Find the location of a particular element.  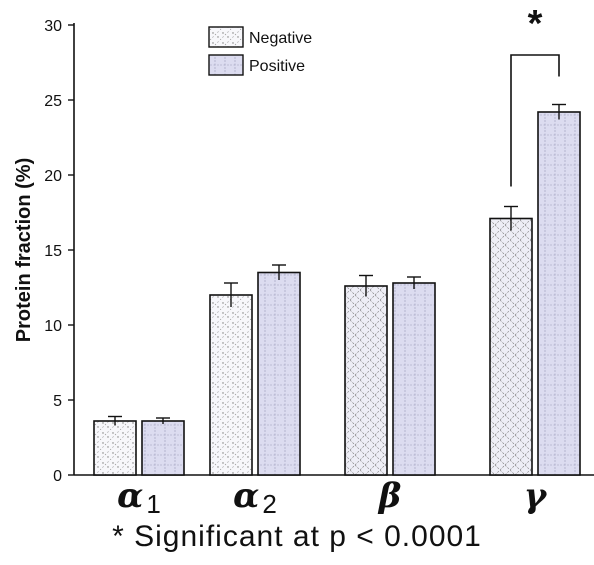

legend-label-positive: Positive is located at coordinates (277, 66).